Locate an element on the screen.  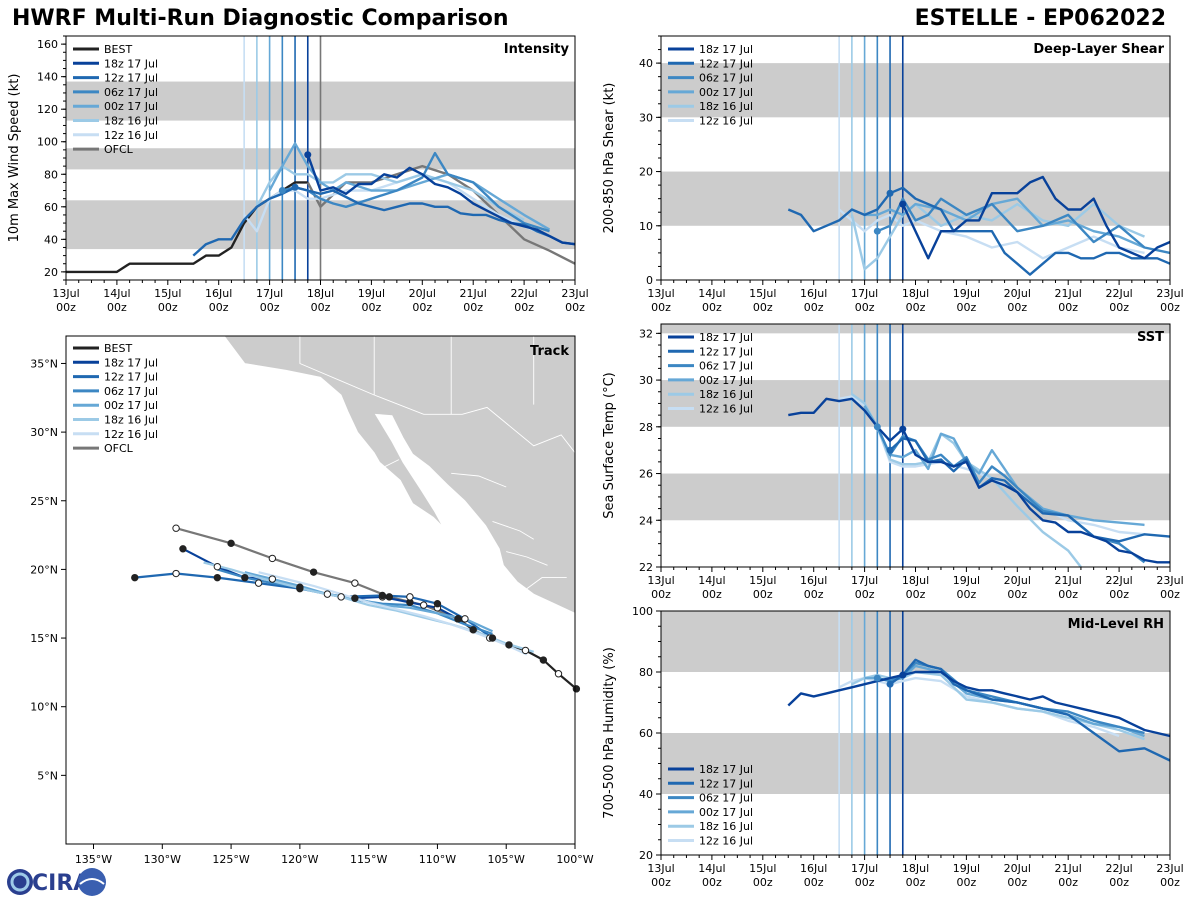
rh-xtick-label-day: 22Jul is located at coordinates (1118, 868).